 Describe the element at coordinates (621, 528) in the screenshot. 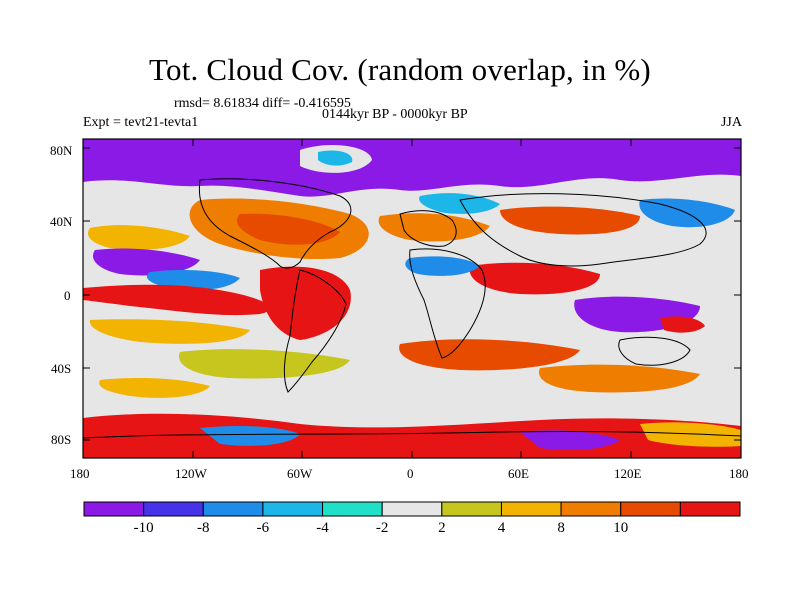

I see `colorbar-label: 10` at that location.